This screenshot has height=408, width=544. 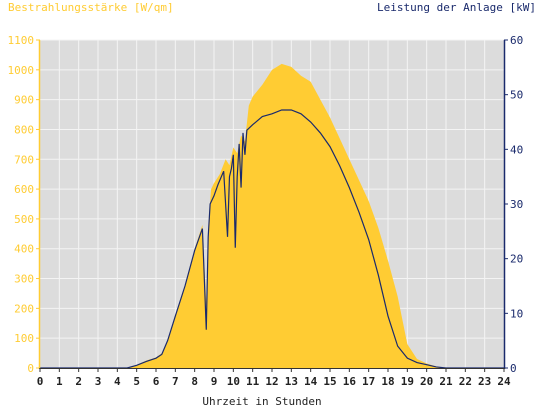 What do you see at coordinates (513, 368) in the screenshot?
I see `right-tick-label: 0` at bounding box center [513, 368].